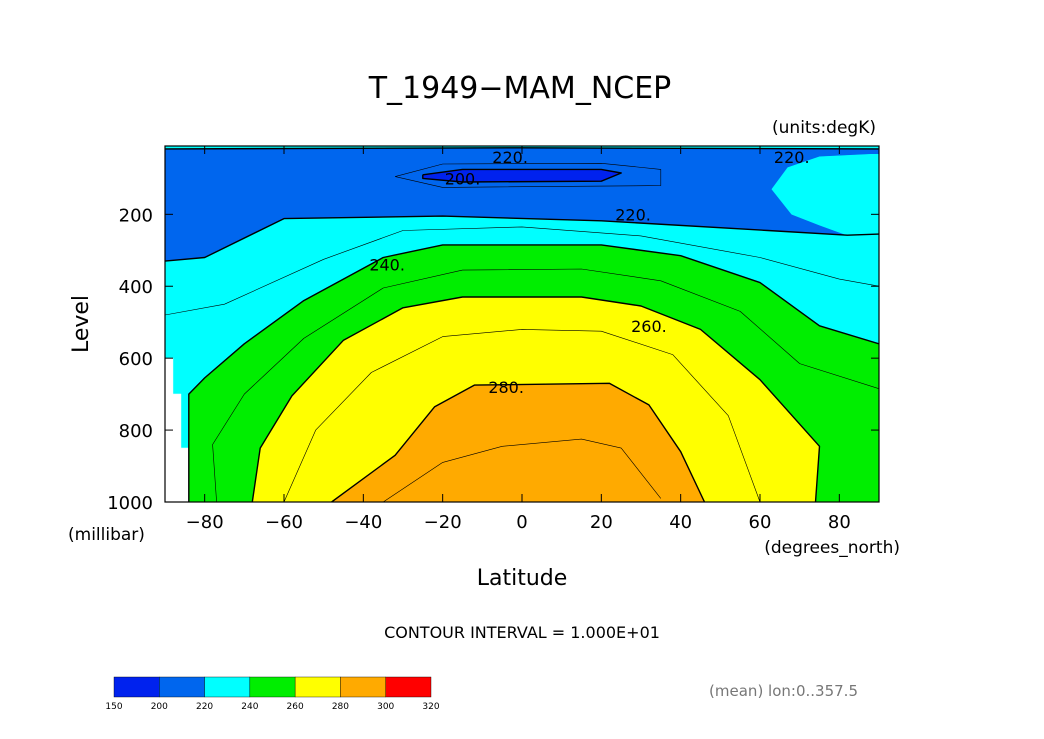 Image resolution: width=1044 pixels, height=739 pixels. I want to click on chart-title: T_1949−MAM_NCEP, so click(520, 88).